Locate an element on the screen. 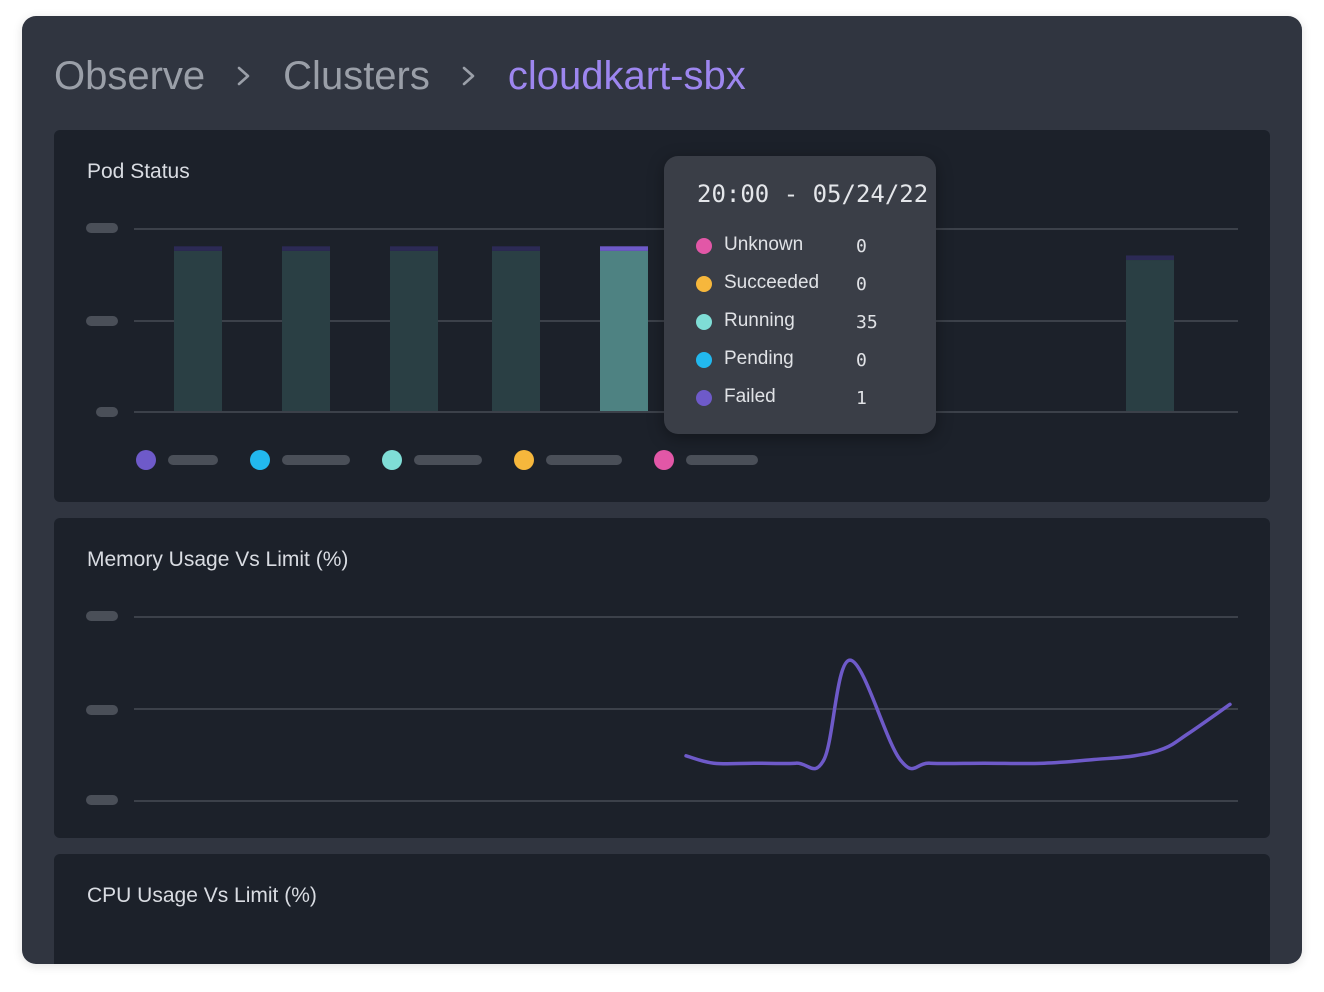 The width and height of the screenshot is (1324, 992). cpu-usage-title: CPU Usage Vs Limit (%) is located at coordinates (202, 895).